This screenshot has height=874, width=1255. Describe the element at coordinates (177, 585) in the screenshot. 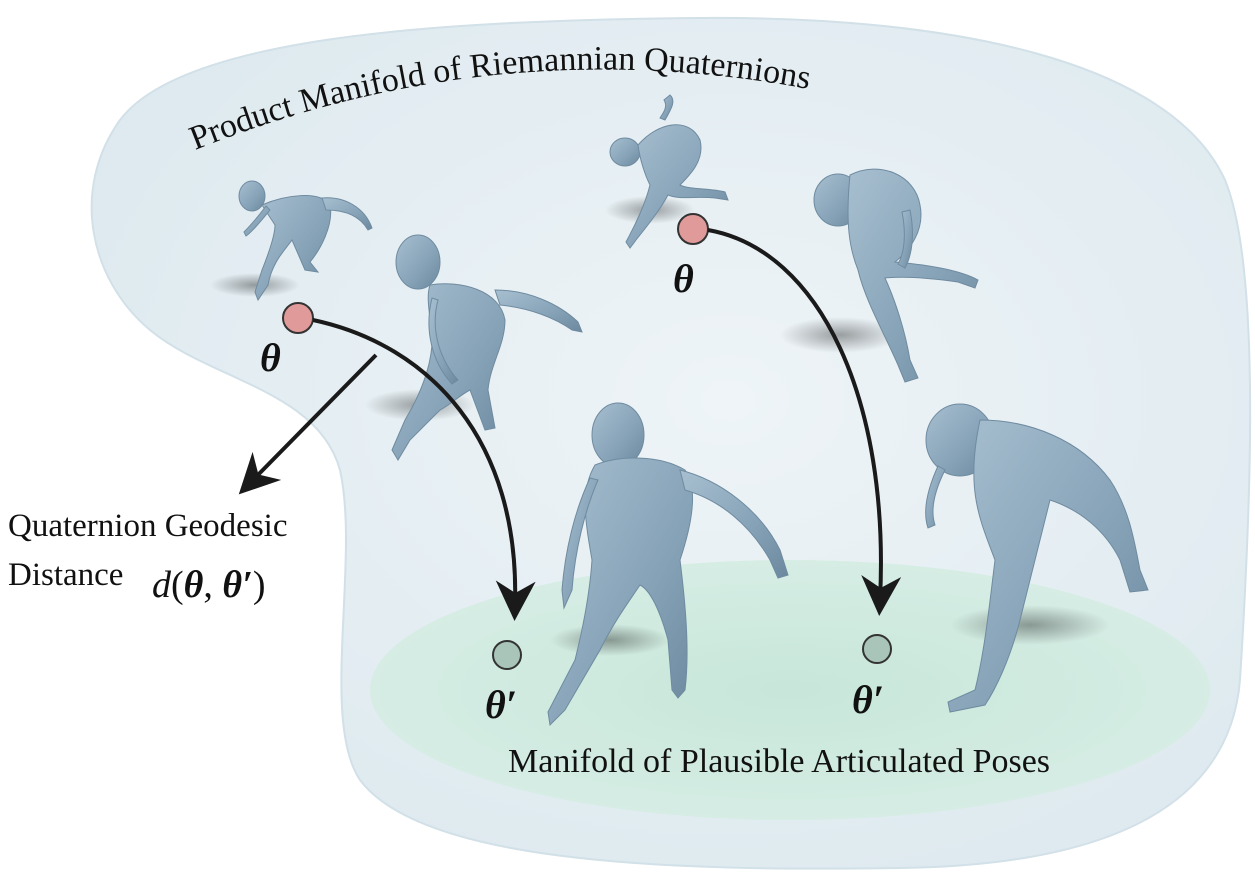

I see `formula-open: (` at that location.